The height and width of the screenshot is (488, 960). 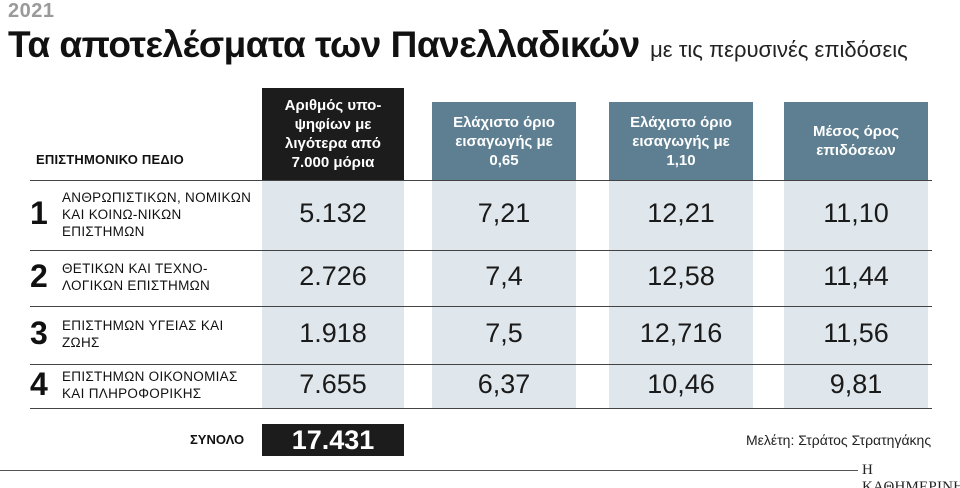 I want to click on table-cell: 6,37, so click(x=504, y=384).